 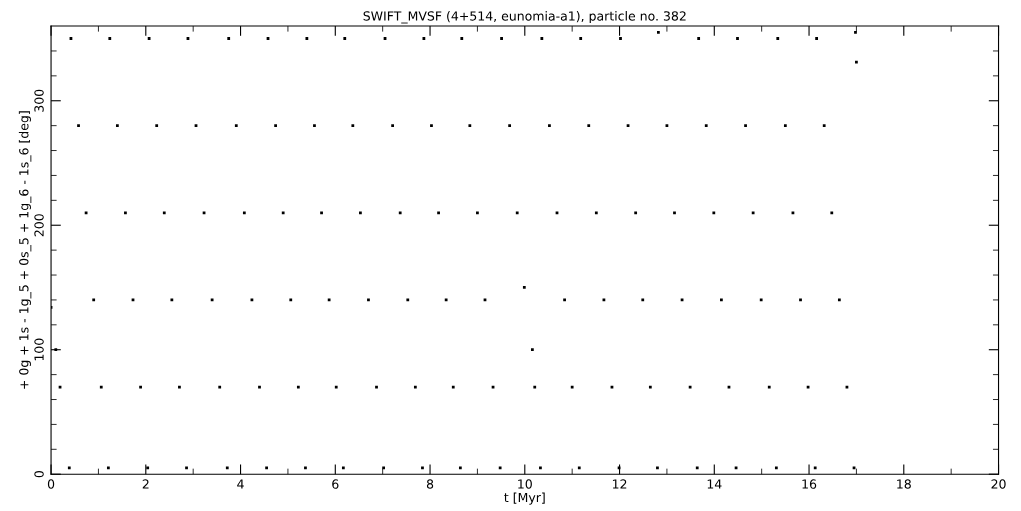 What do you see at coordinates (998, 484) in the screenshot?
I see `x-tick-label: 20` at bounding box center [998, 484].